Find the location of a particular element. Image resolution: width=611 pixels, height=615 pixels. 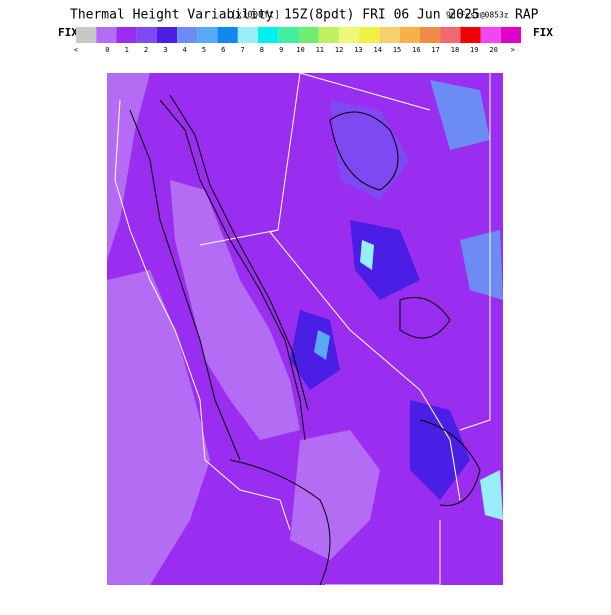

color-label: 7 is located at coordinates (242, 50).